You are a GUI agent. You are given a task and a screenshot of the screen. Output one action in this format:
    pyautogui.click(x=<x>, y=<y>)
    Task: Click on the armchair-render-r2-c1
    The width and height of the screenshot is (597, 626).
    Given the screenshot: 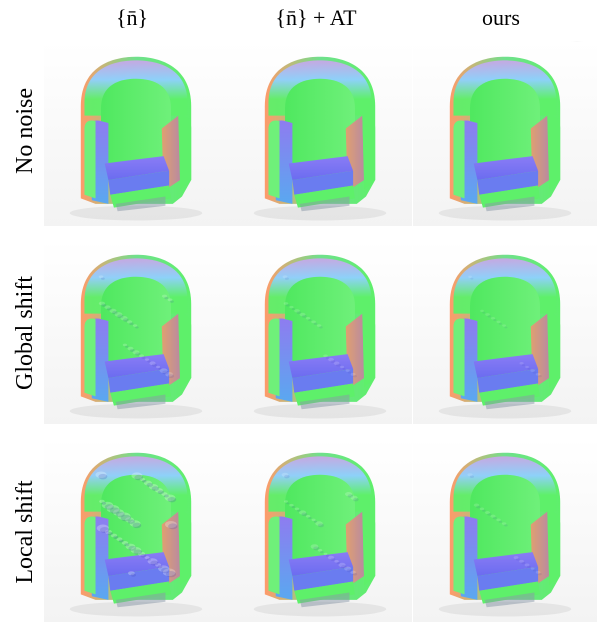 What is the action you would take?
    pyautogui.click(x=136, y=332)
    